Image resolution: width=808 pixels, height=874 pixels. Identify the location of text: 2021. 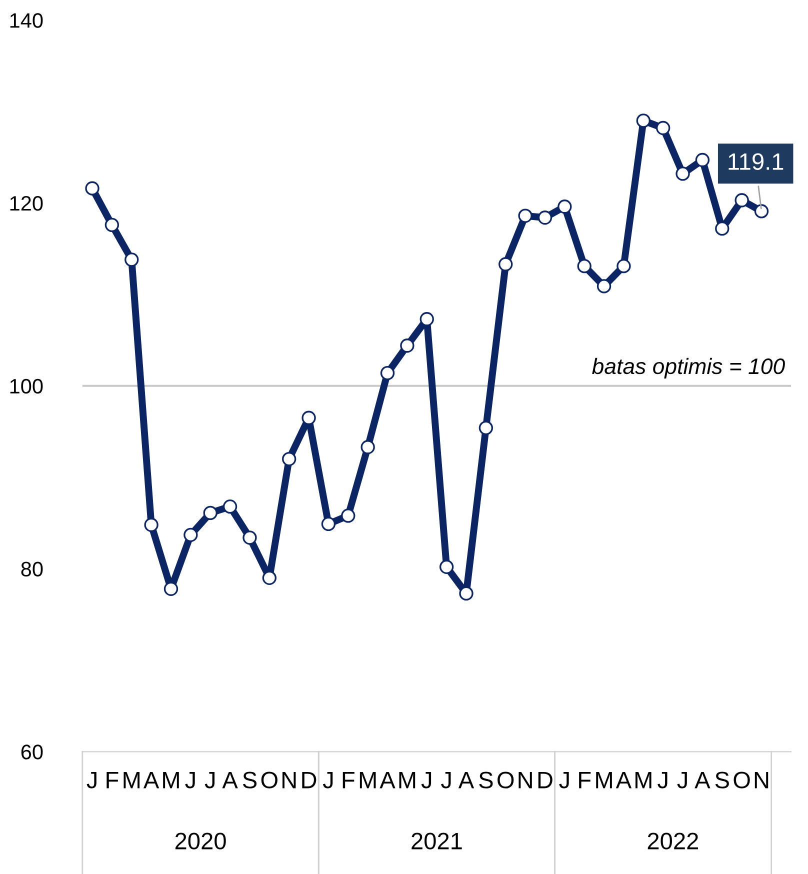
(437, 841).